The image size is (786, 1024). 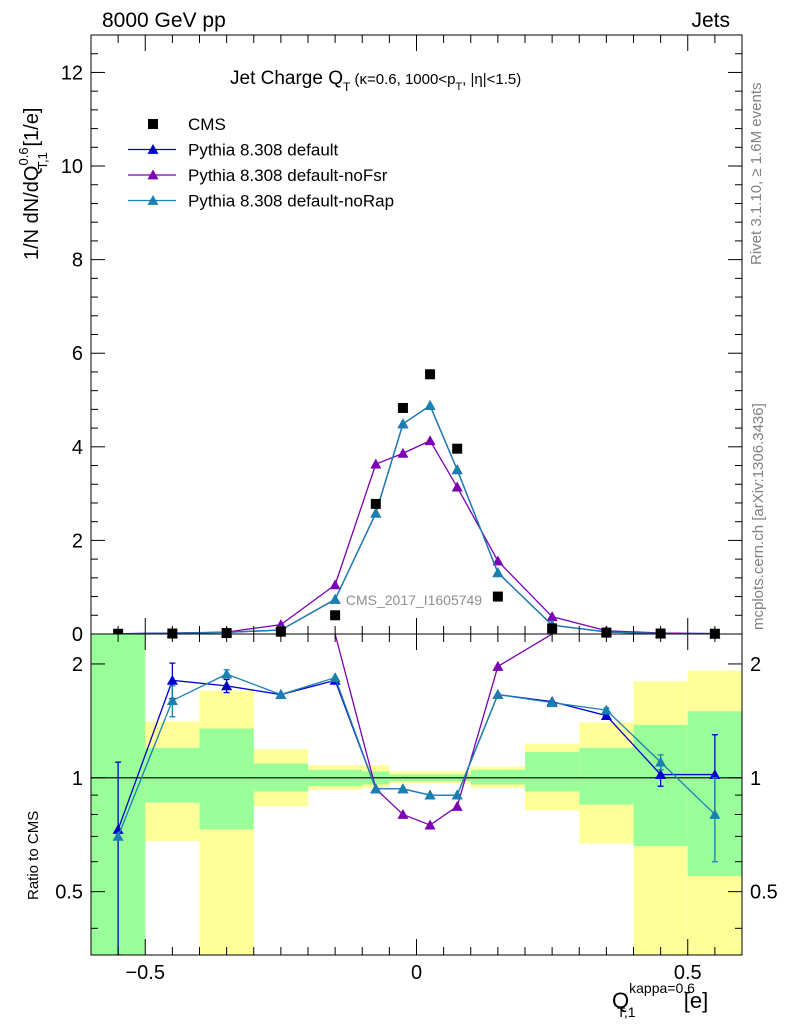 What do you see at coordinates (756, 174) in the screenshot?
I see `rivet-version-label: Rivet 3.1.10, ≥ 1.6M events` at bounding box center [756, 174].